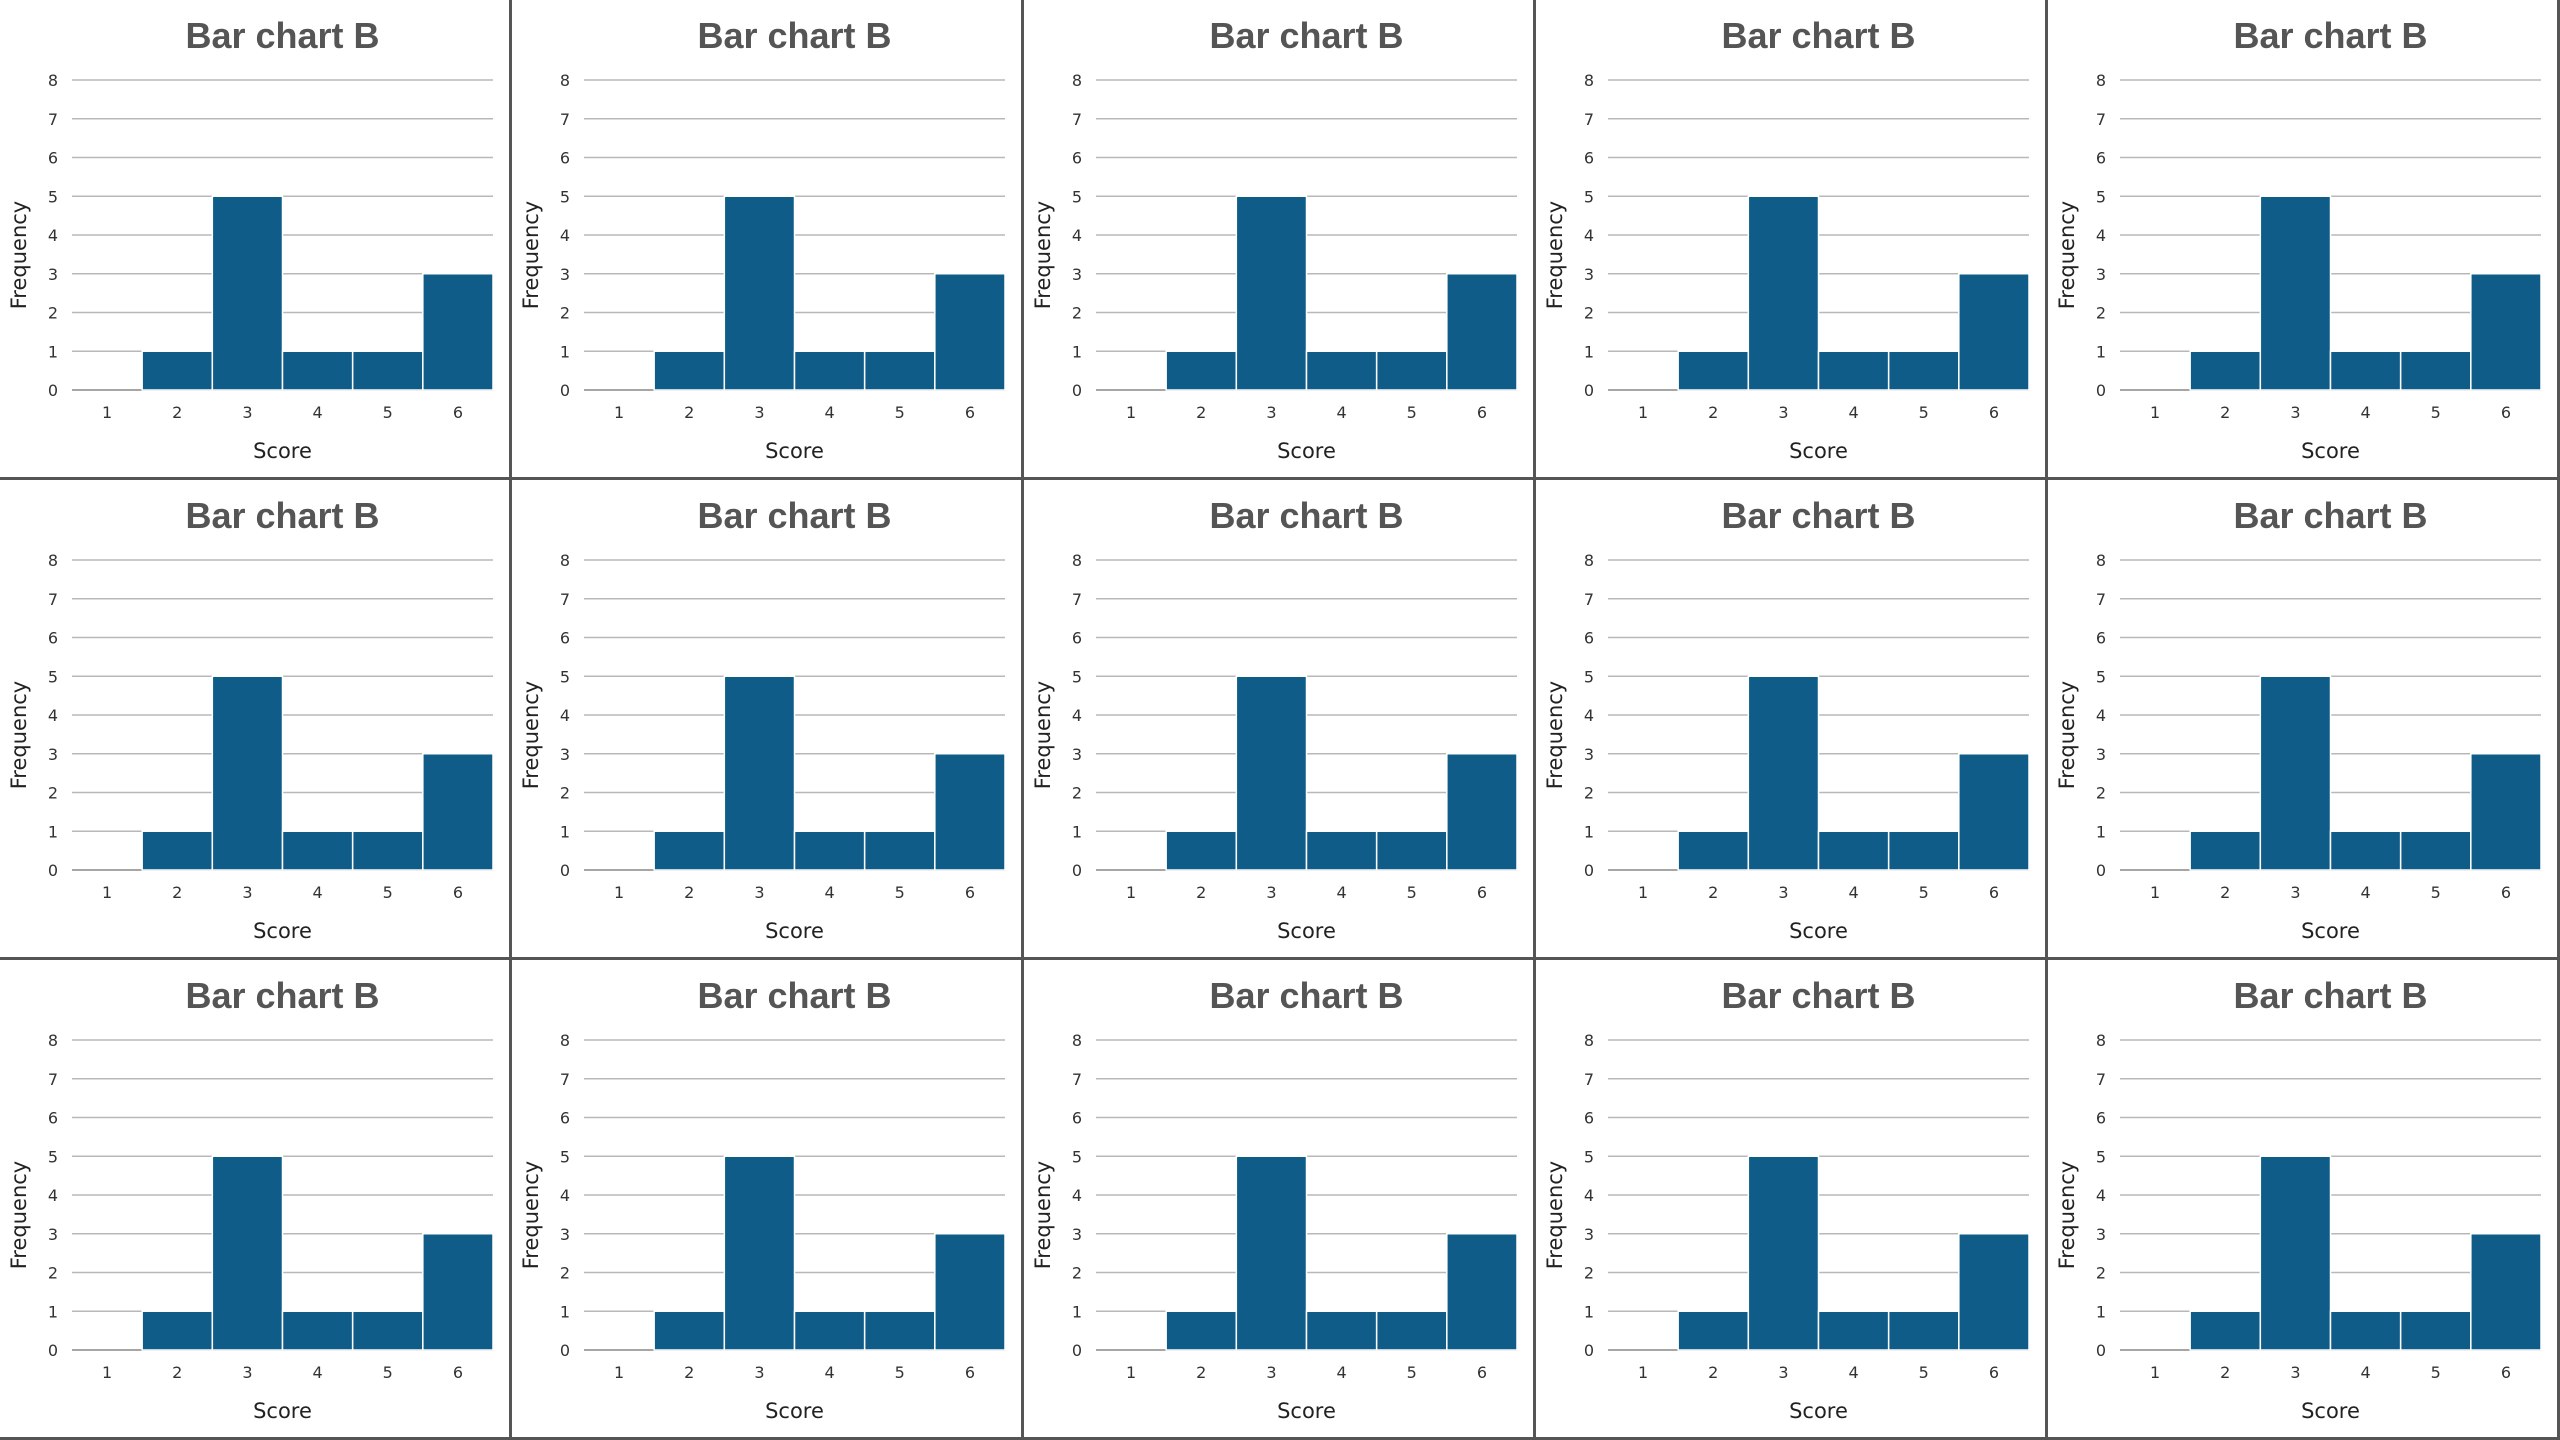  Describe the element at coordinates (53, 274) in the screenshot. I see `y-tick-label: 3` at that location.